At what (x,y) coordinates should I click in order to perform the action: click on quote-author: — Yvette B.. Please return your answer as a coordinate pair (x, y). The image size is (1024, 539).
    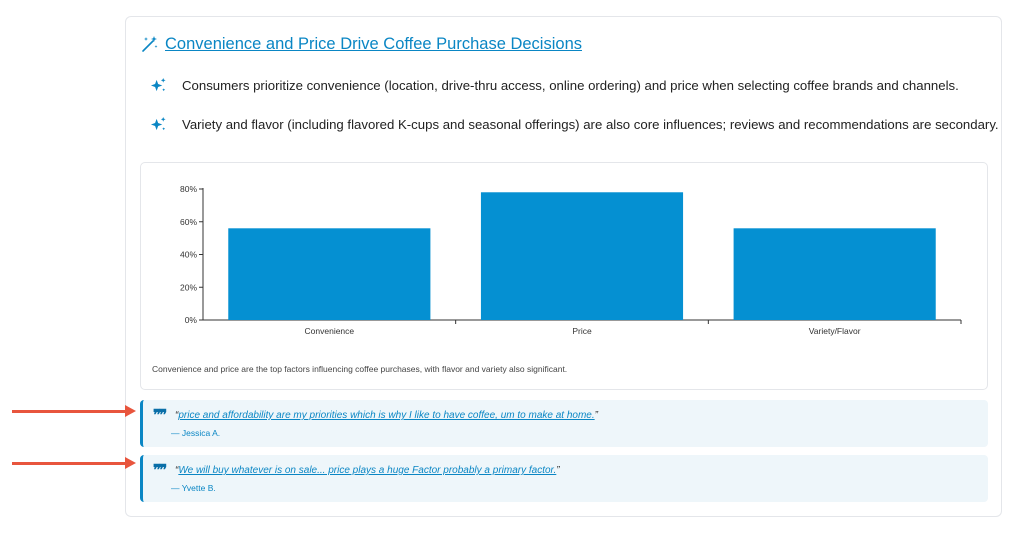
    Looking at the image, I should click on (193, 488).